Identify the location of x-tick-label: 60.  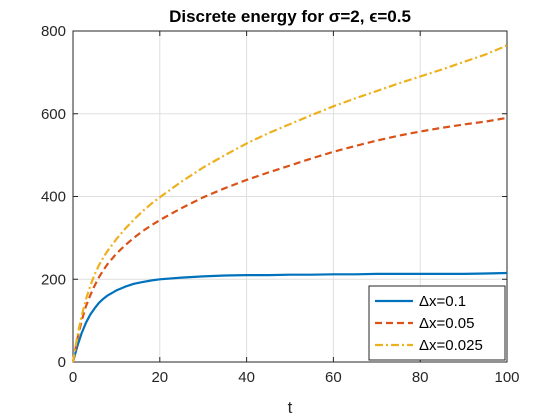
(333, 377).